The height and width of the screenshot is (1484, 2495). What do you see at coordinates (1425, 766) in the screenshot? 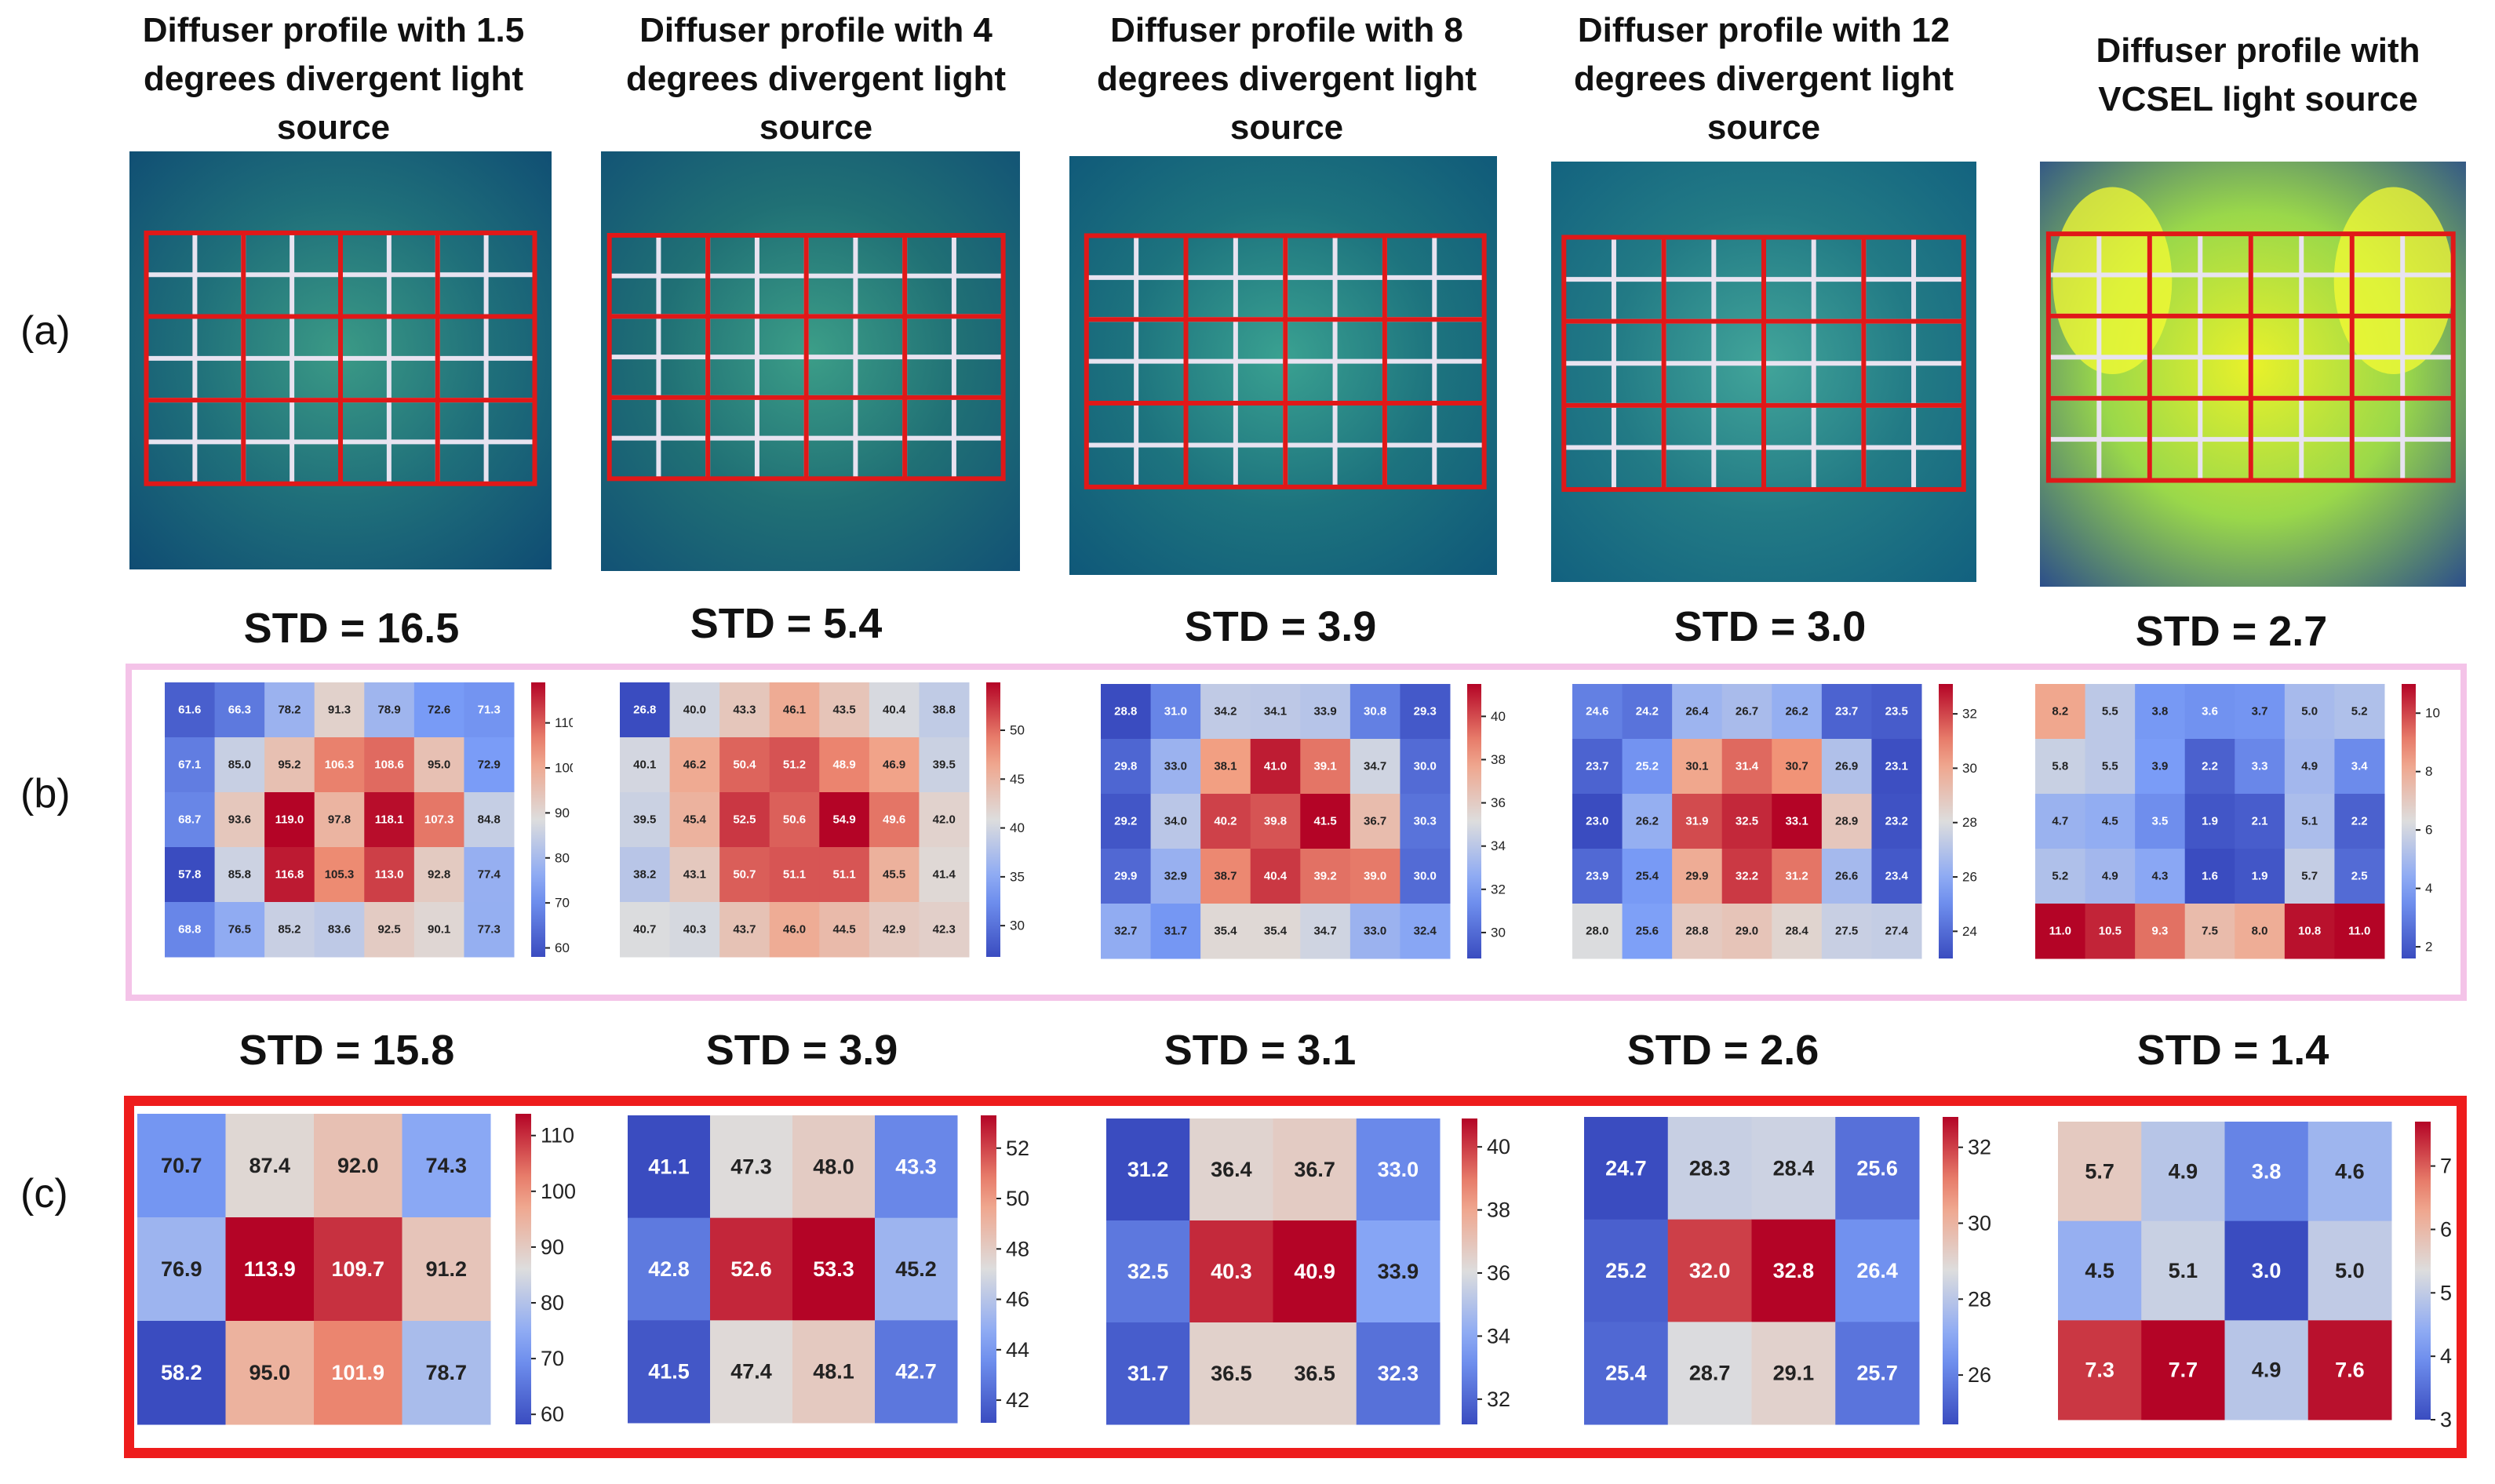
I see `cell-label: 30.0` at bounding box center [1425, 766].